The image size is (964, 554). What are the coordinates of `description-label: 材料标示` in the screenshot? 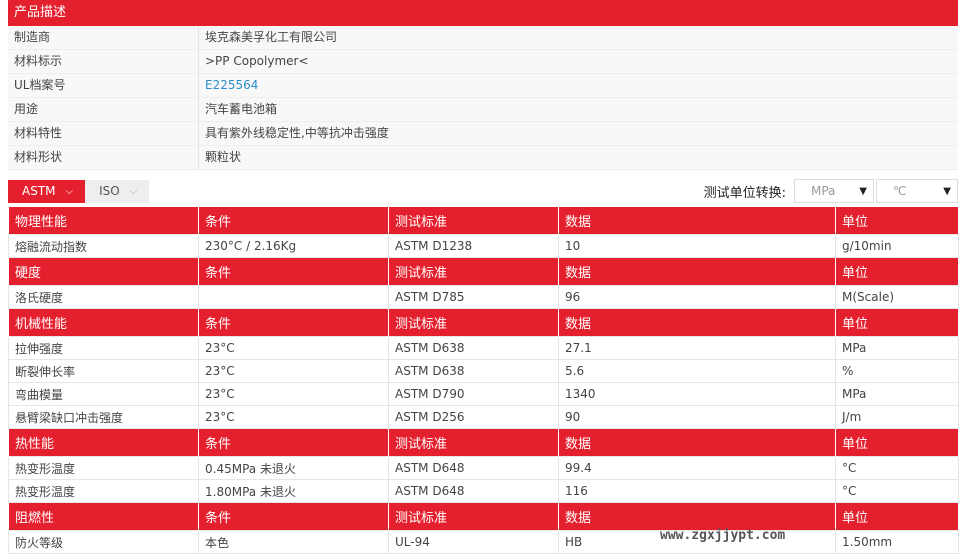 It's located at (103, 61).